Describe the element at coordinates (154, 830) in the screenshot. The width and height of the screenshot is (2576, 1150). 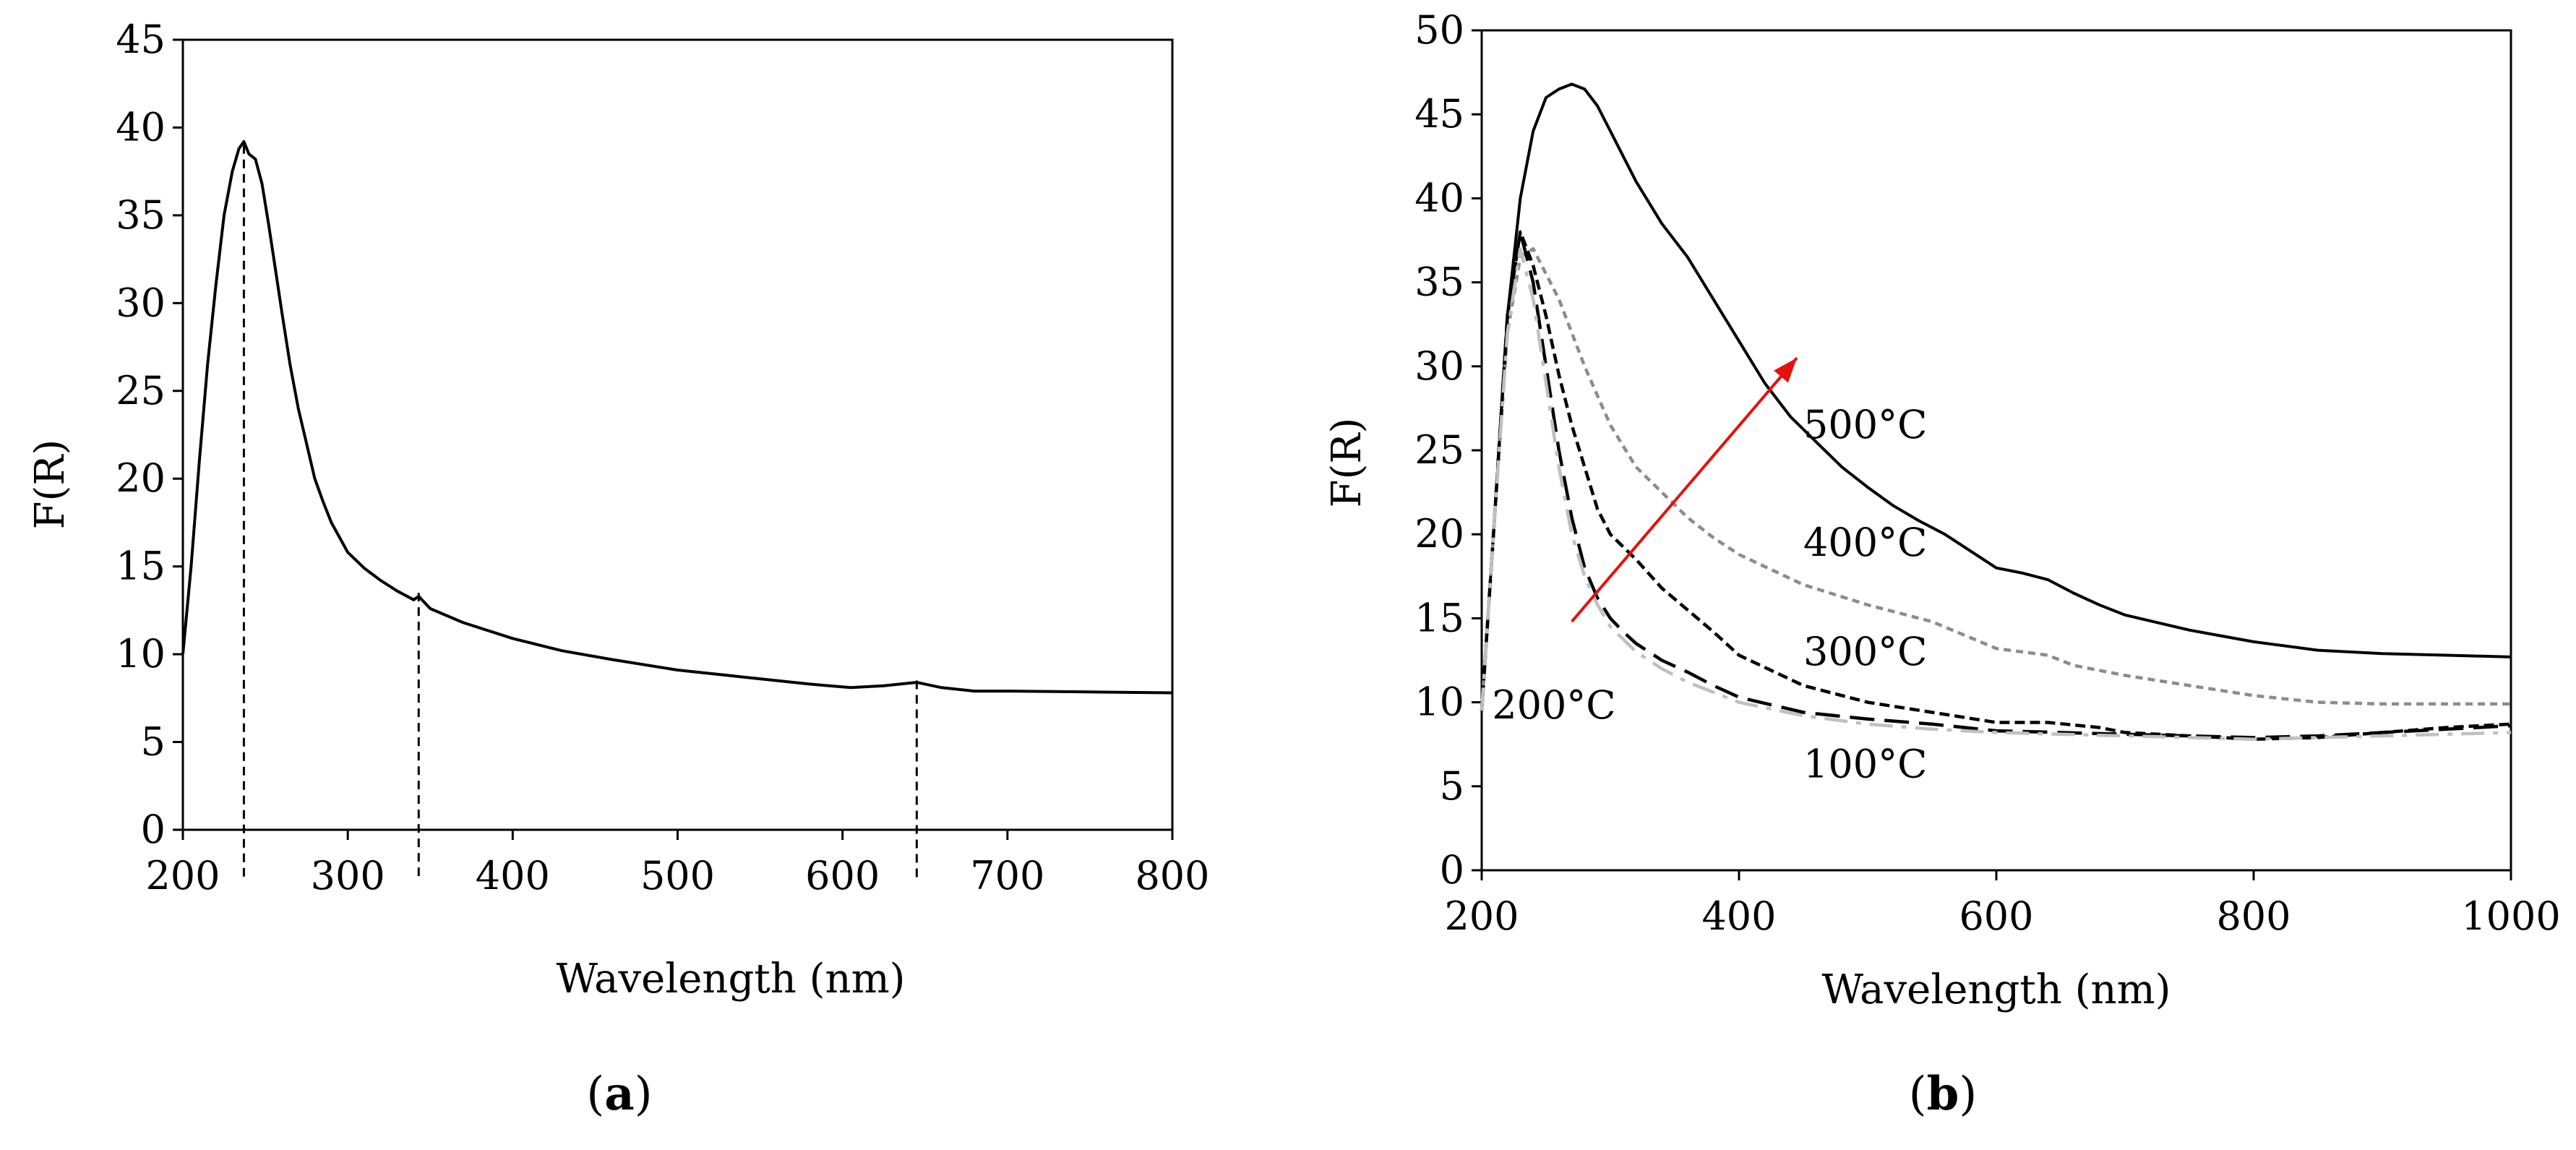
I see `panel-a-y-tick-label: 0` at that location.